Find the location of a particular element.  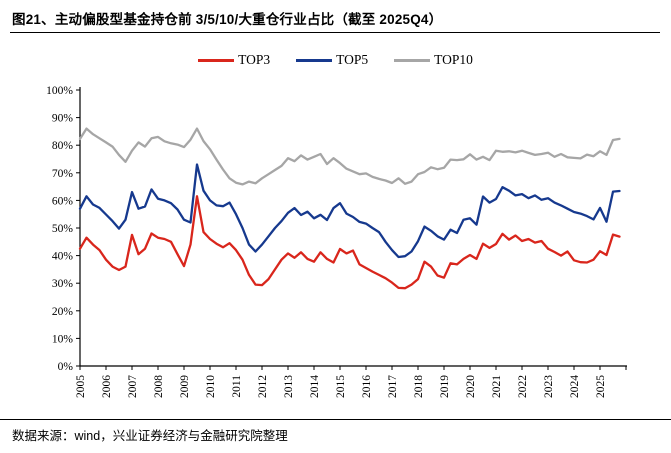

x-tick-label: 2010 is located at coordinates (211, 386).